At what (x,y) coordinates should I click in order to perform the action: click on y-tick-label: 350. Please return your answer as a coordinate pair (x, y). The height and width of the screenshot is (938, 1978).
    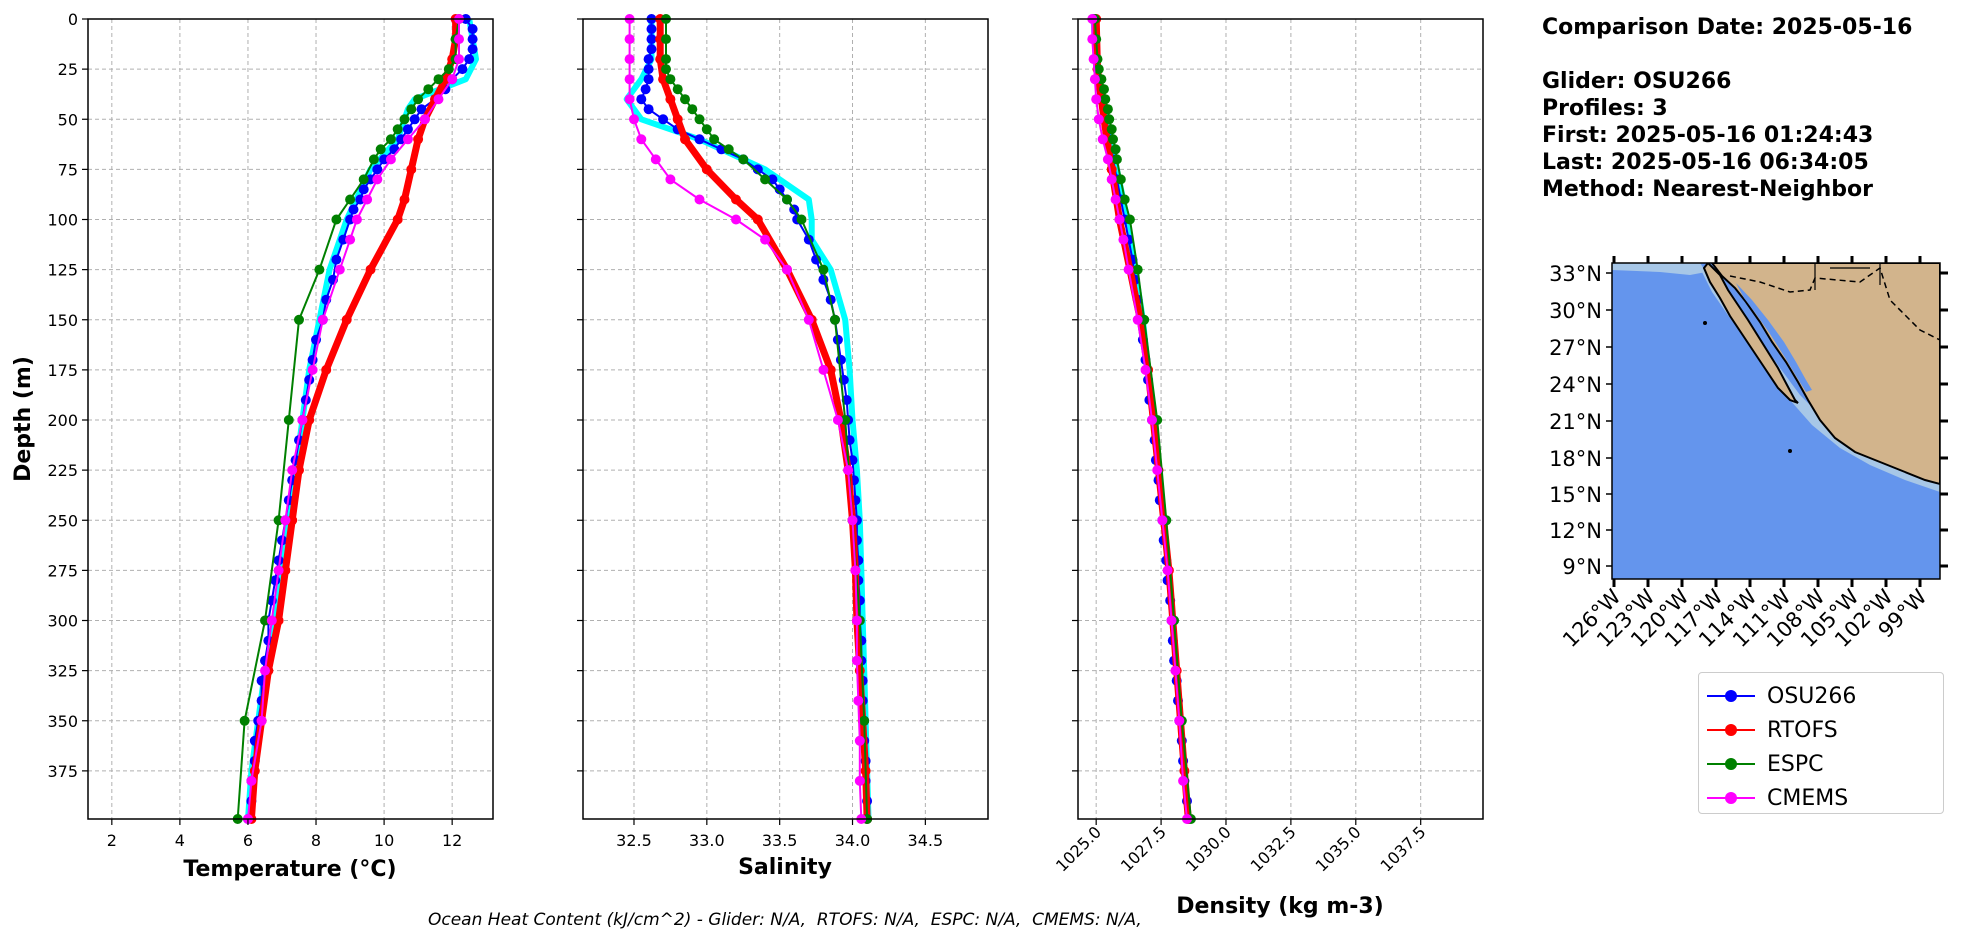
    Looking at the image, I should click on (62, 721).